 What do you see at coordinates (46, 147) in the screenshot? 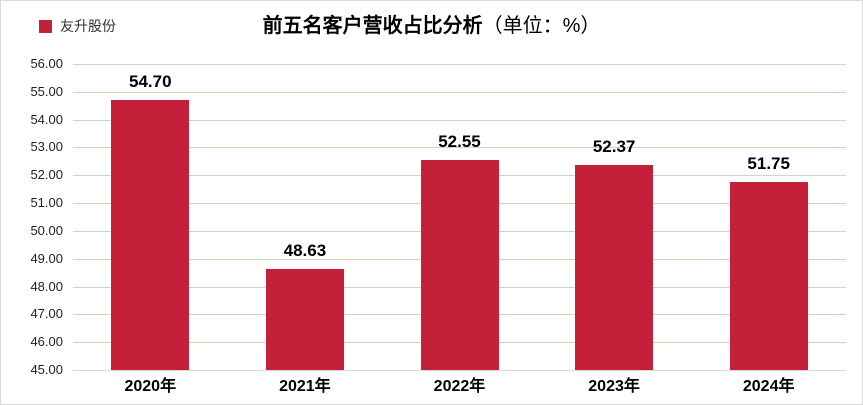
I see `y-tick-label: 53.00` at bounding box center [46, 147].